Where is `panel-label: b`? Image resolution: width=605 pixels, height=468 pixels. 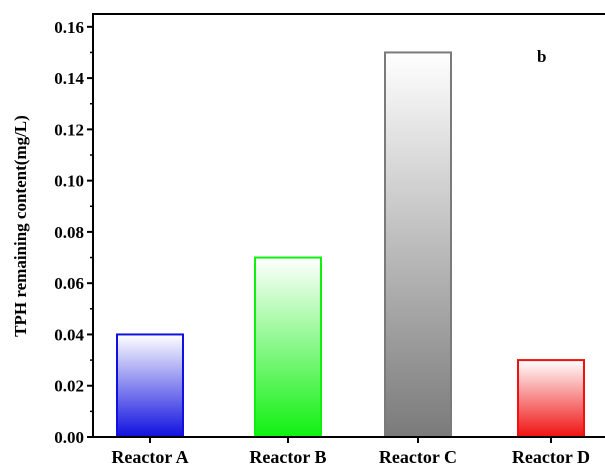
panel-label: b is located at coordinates (541, 56).